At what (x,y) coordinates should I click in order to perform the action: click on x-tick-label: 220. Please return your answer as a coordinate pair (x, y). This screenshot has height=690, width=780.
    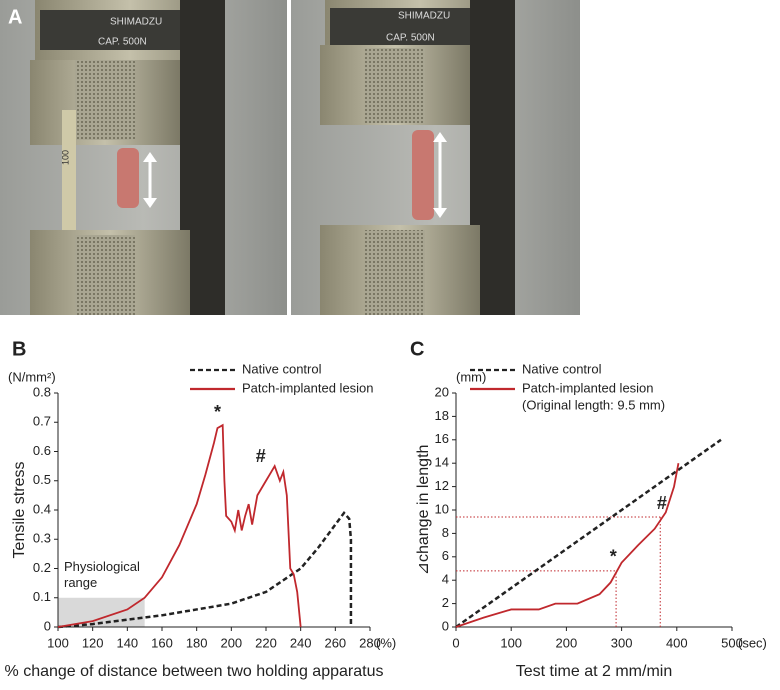
    Looking at the image, I should click on (266, 642).